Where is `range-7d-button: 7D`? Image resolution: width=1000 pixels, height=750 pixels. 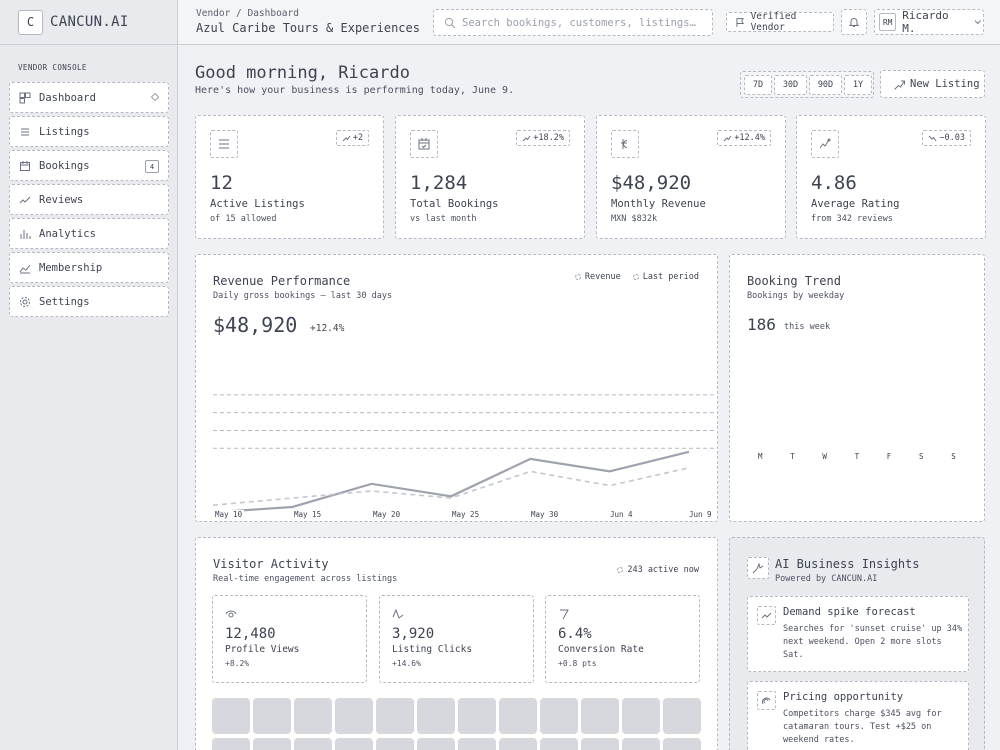 range-7d-button: 7D is located at coordinates (758, 84).